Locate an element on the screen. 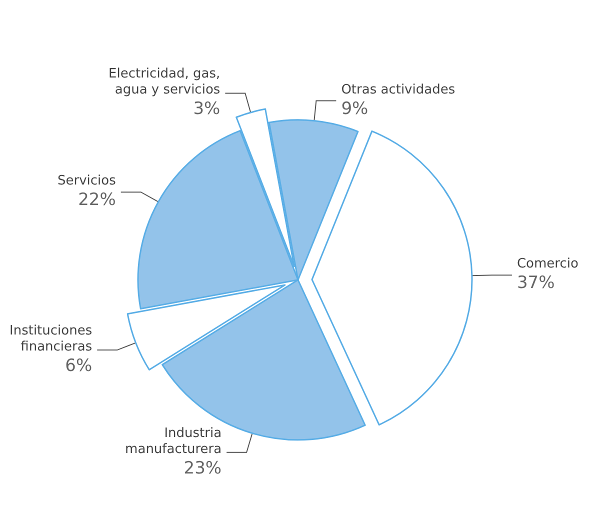  slice-label: Instituciones financieras is located at coordinates (51, 339).